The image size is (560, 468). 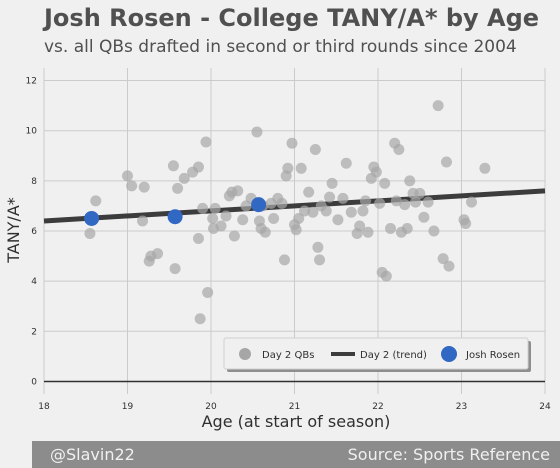 What do you see at coordinates (92, 454) in the screenshot?
I see `footer-credit: @Slavin22` at bounding box center [92, 454].